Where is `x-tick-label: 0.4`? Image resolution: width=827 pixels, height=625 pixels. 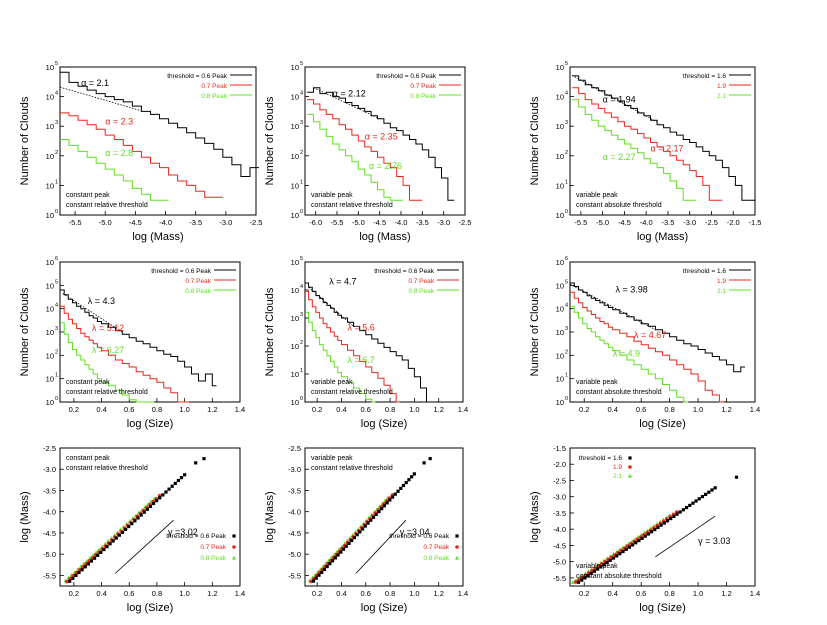
x-tick-label: 0.4 is located at coordinates (101, 409).